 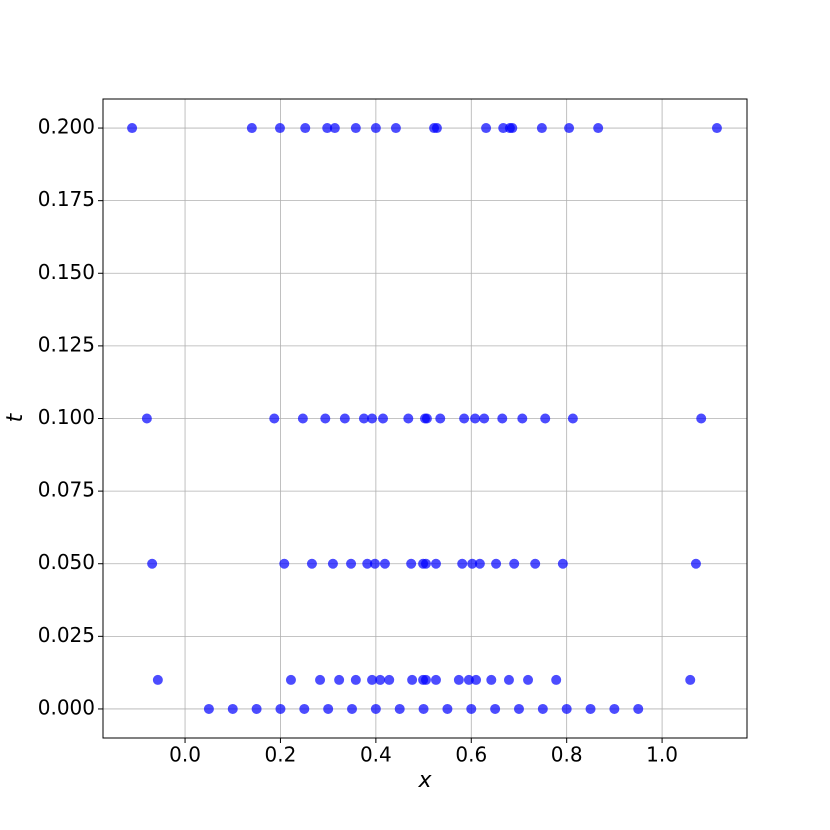 What do you see at coordinates (66, 344) in the screenshot?
I see `y-tick-label: 0.125` at bounding box center [66, 344].